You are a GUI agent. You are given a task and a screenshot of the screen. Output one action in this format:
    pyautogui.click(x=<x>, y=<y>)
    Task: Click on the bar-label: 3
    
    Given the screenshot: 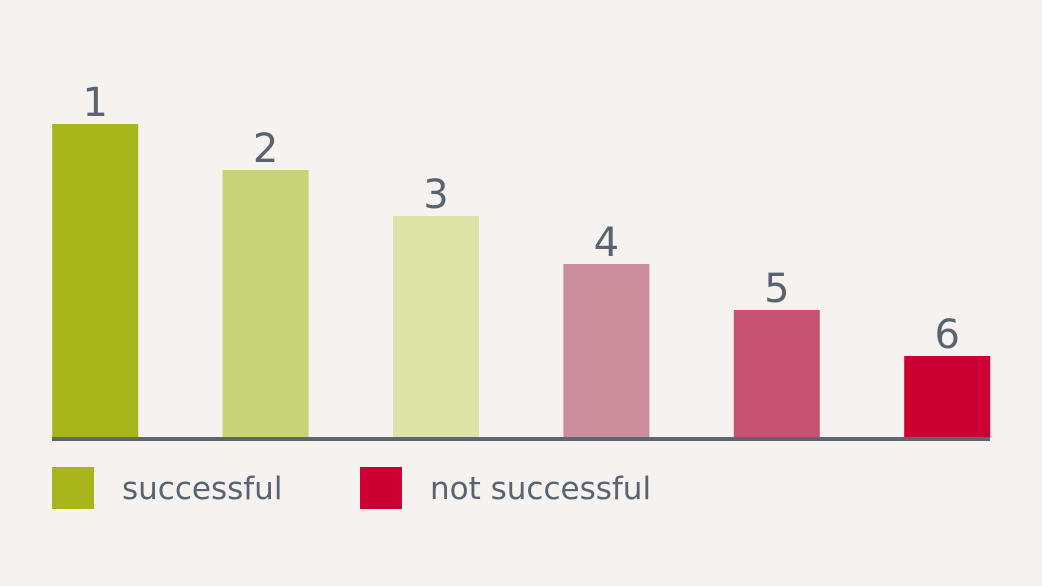 What is the action you would take?
    pyautogui.click(x=435, y=195)
    